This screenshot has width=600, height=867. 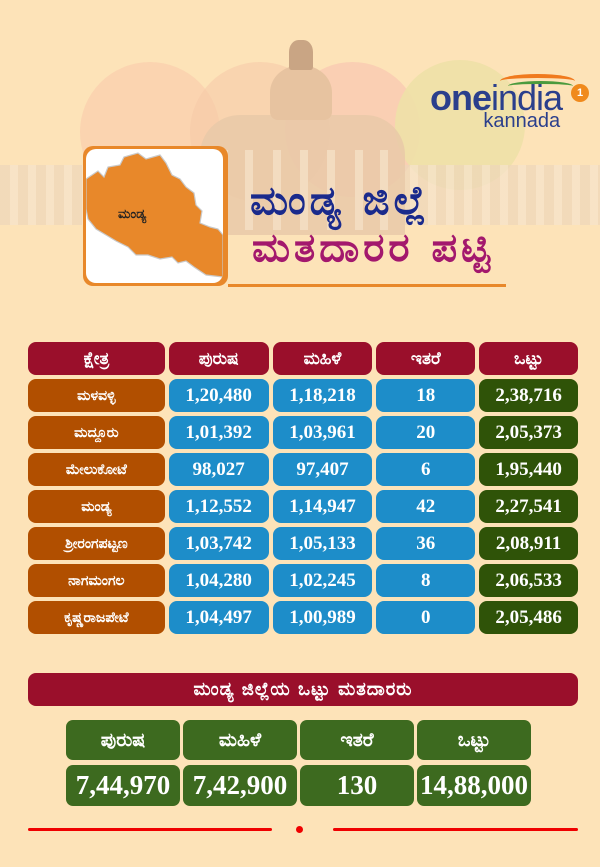 What do you see at coordinates (474, 785) in the screenshot?
I see `summary-value-total: 14,88,000` at bounding box center [474, 785].